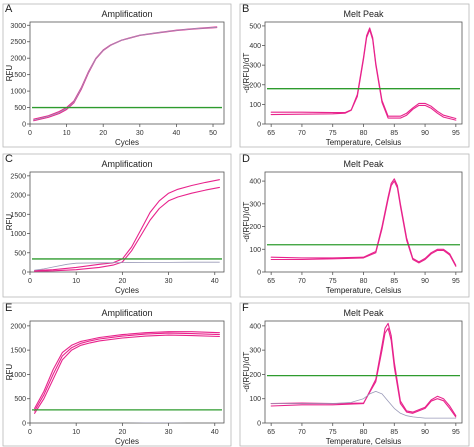  Describe the element at coordinates (245, 308) in the screenshot. I see `panel-label: F` at that location.